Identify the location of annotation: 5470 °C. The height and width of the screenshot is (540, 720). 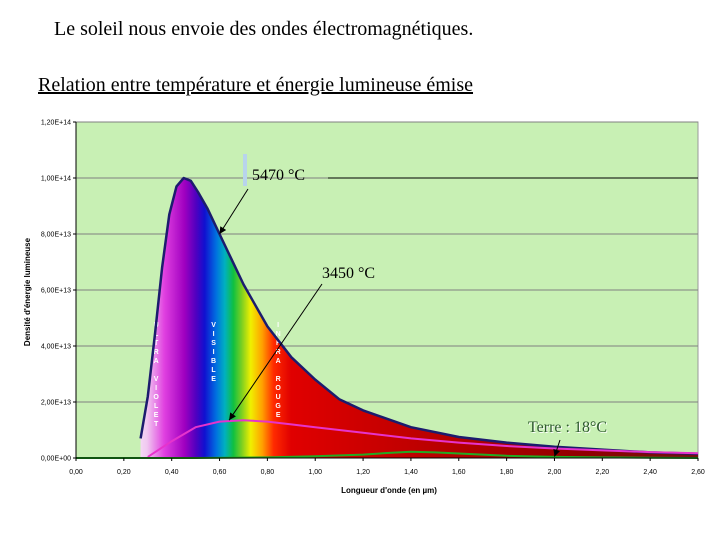
(458, 194).